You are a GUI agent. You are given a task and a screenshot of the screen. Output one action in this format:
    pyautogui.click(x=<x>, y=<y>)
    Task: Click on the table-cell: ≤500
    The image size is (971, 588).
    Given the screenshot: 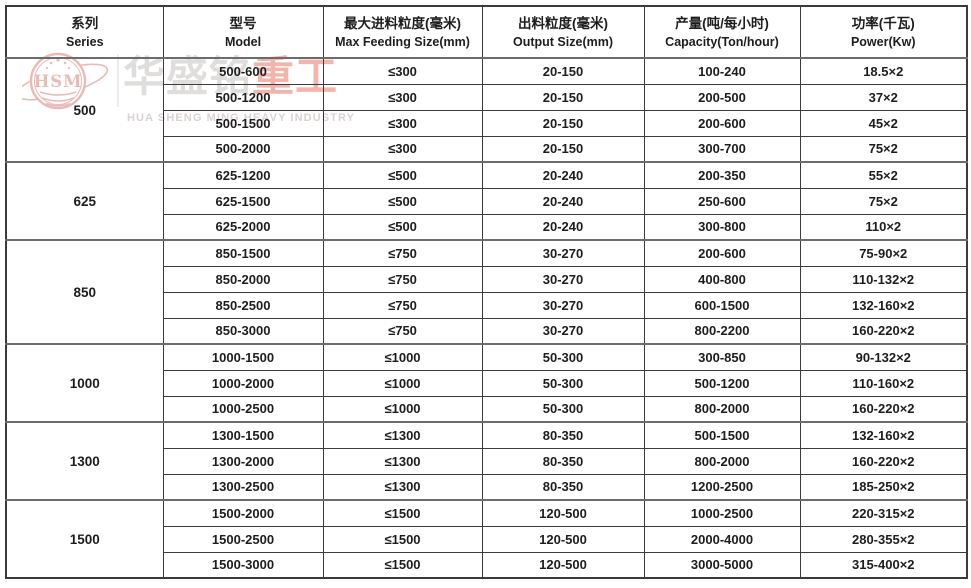 What is the action you would take?
    pyautogui.click(x=402, y=175)
    